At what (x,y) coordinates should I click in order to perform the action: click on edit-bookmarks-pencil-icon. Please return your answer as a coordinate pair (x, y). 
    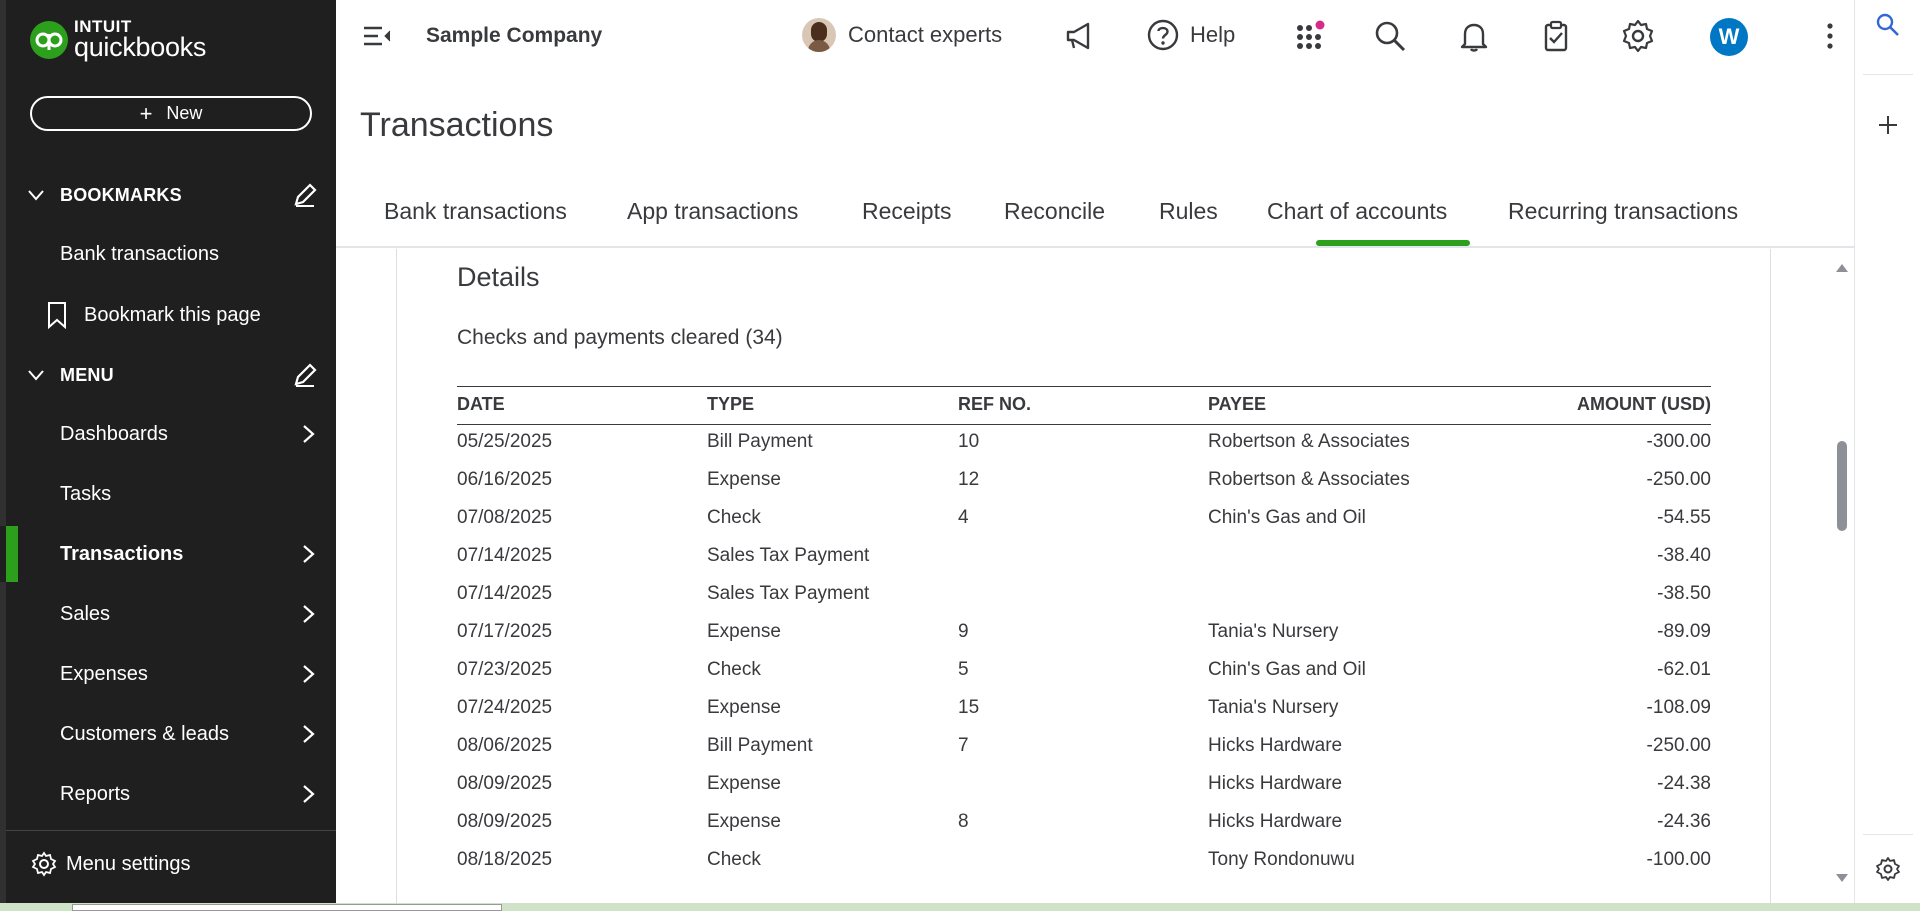
    Looking at the image, I should click on (305, 195).